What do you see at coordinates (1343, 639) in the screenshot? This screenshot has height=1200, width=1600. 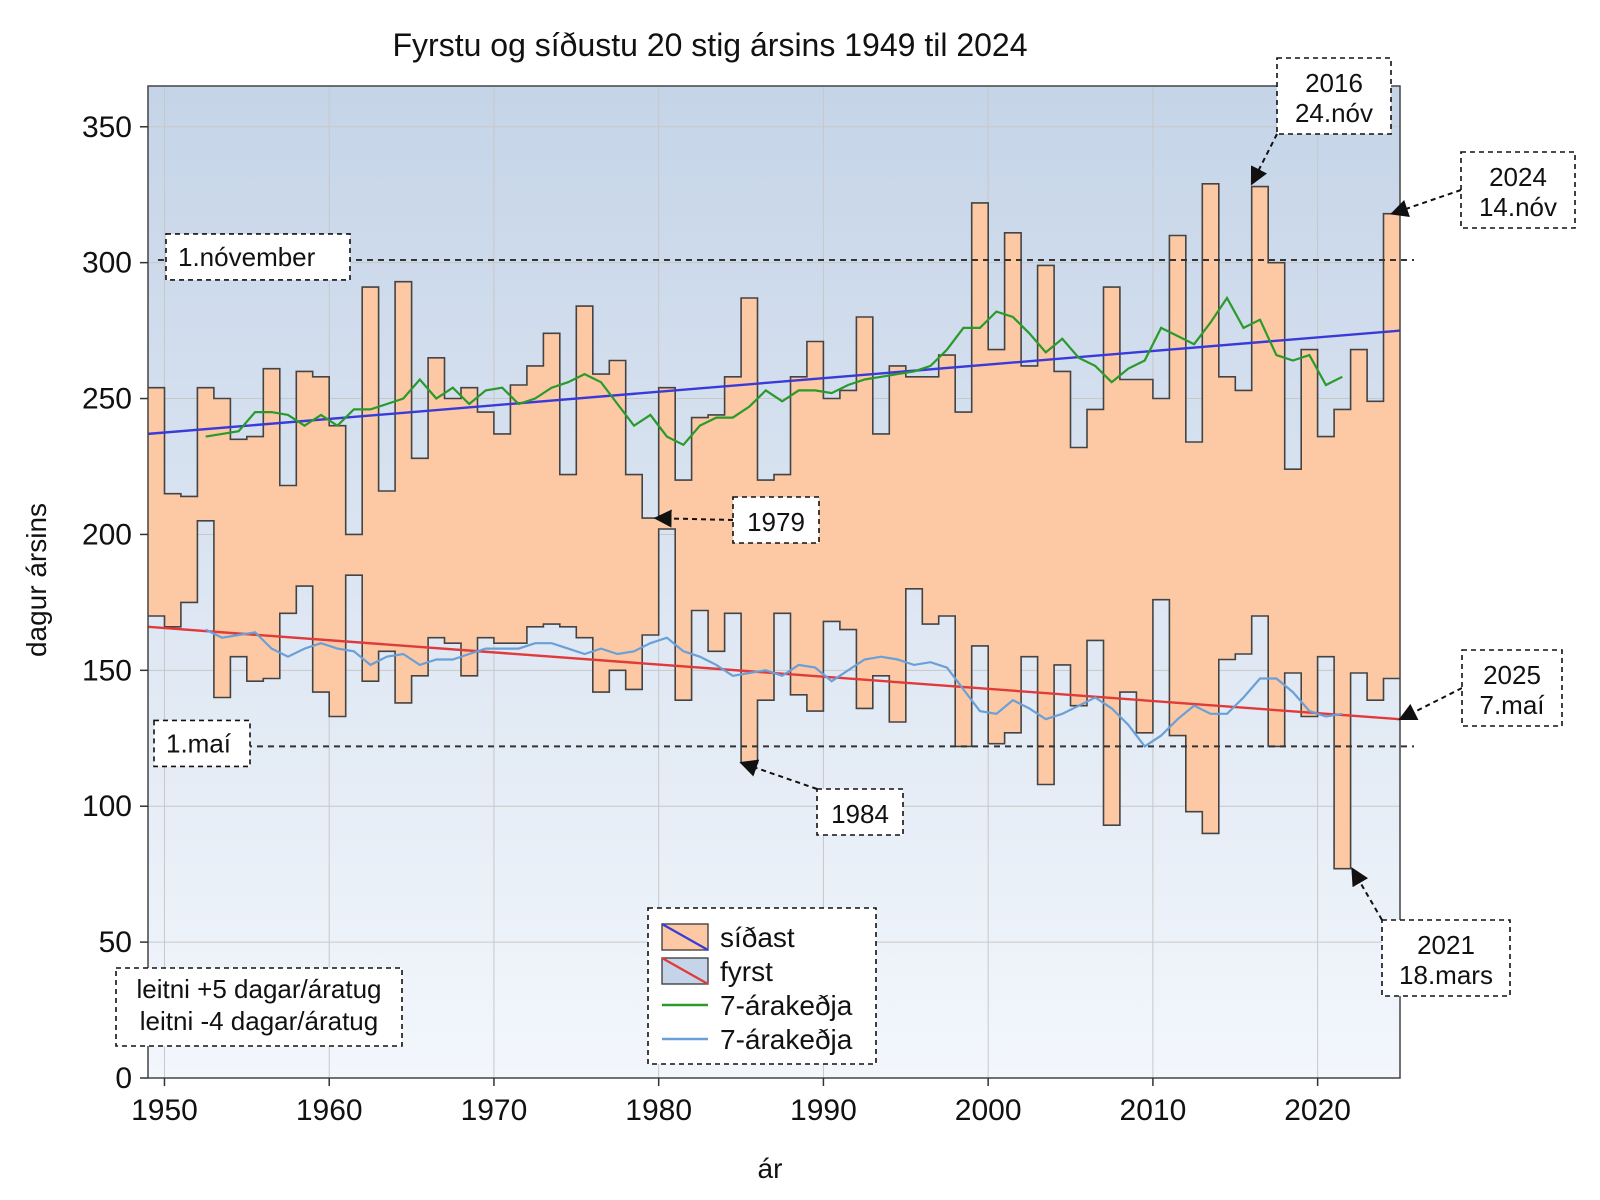 I see `area-bar-2021` at bounding box center [1343, 639].